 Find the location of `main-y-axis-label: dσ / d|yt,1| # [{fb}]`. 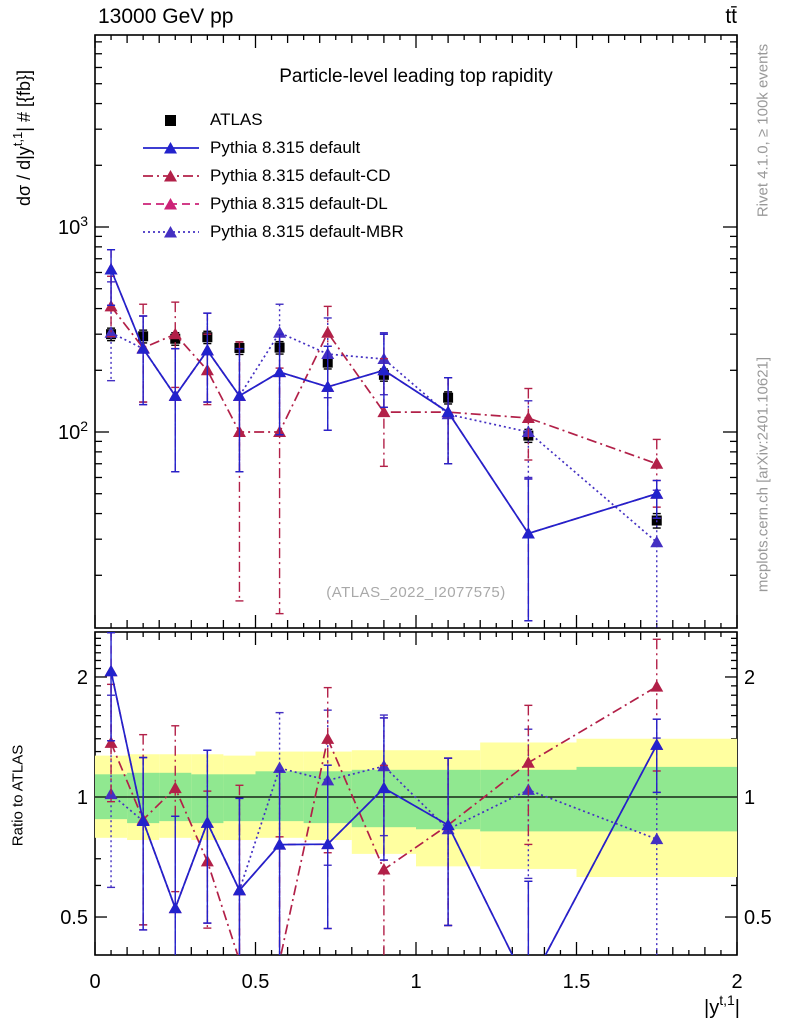

main-y-axis-label: dσ / d|yt,1| # [{fb}] is located at coordinates (22, 138).